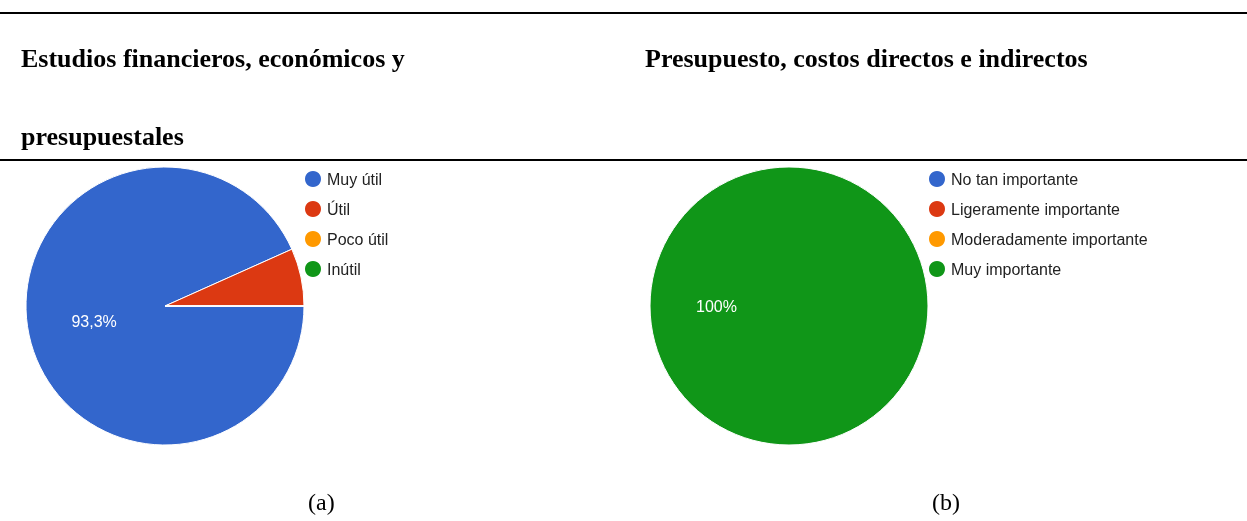 This screenshot has width=1247, height=521. What do you see at coordinates (213, 97) in the screenshot?
I see `chart-title: Estudios financieros, económicos y presupuestales` at bounding box center [213, 97].